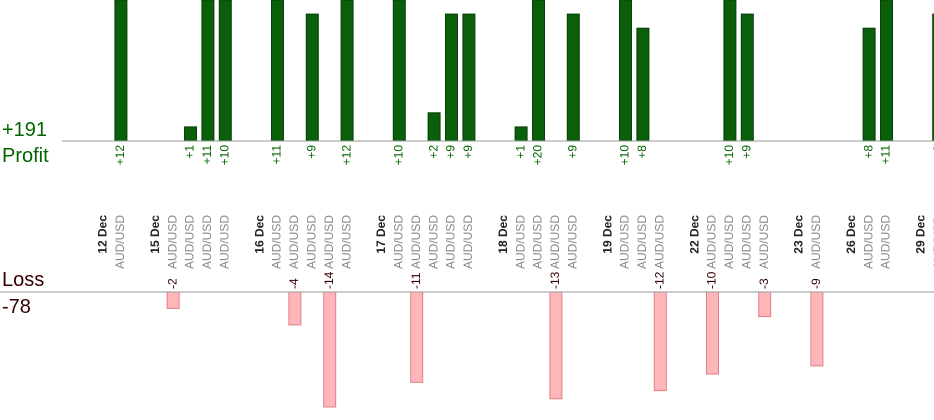 The width and height of the screenshot is (934, 420). What do you see at coordinates (920, 234) in the screenshot?
I see `date-label: 29 Dec` at bounding box center [920, 234].